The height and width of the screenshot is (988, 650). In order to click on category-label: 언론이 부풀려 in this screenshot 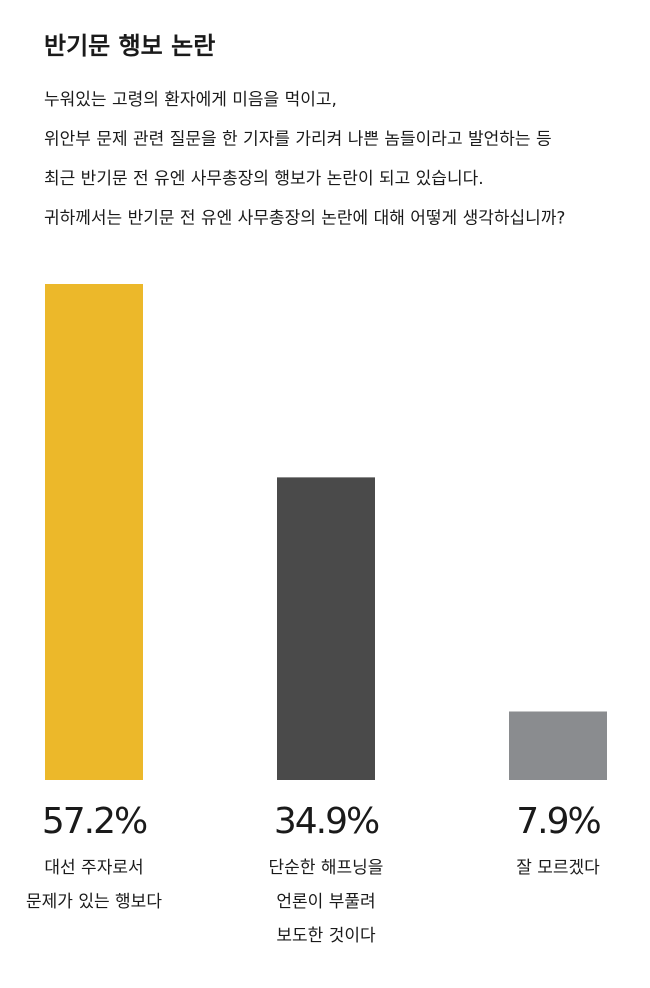, I will do `click(325, 902)`.